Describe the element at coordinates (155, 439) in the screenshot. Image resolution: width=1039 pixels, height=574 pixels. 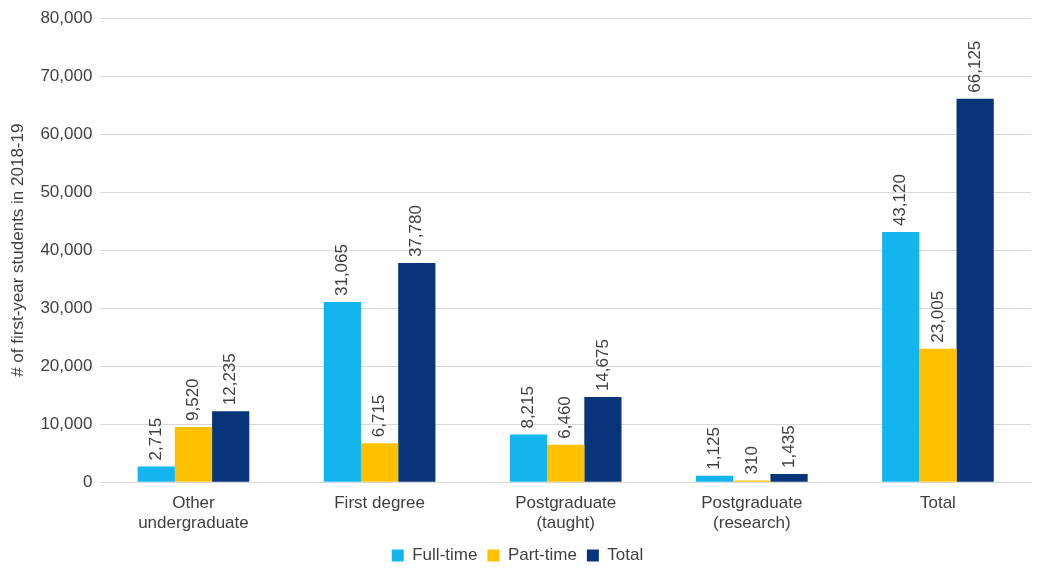
I see `data-label: 2,715` at that location.